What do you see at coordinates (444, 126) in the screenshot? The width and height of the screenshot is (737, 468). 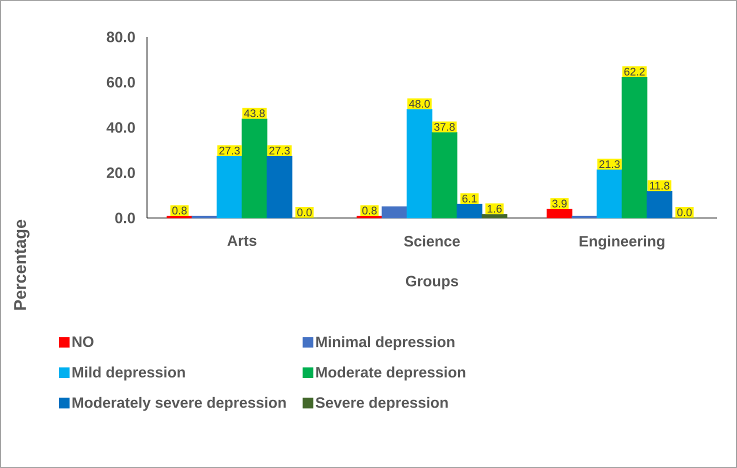 I see `data-label: 37.8` at bounding box center [444, 126].